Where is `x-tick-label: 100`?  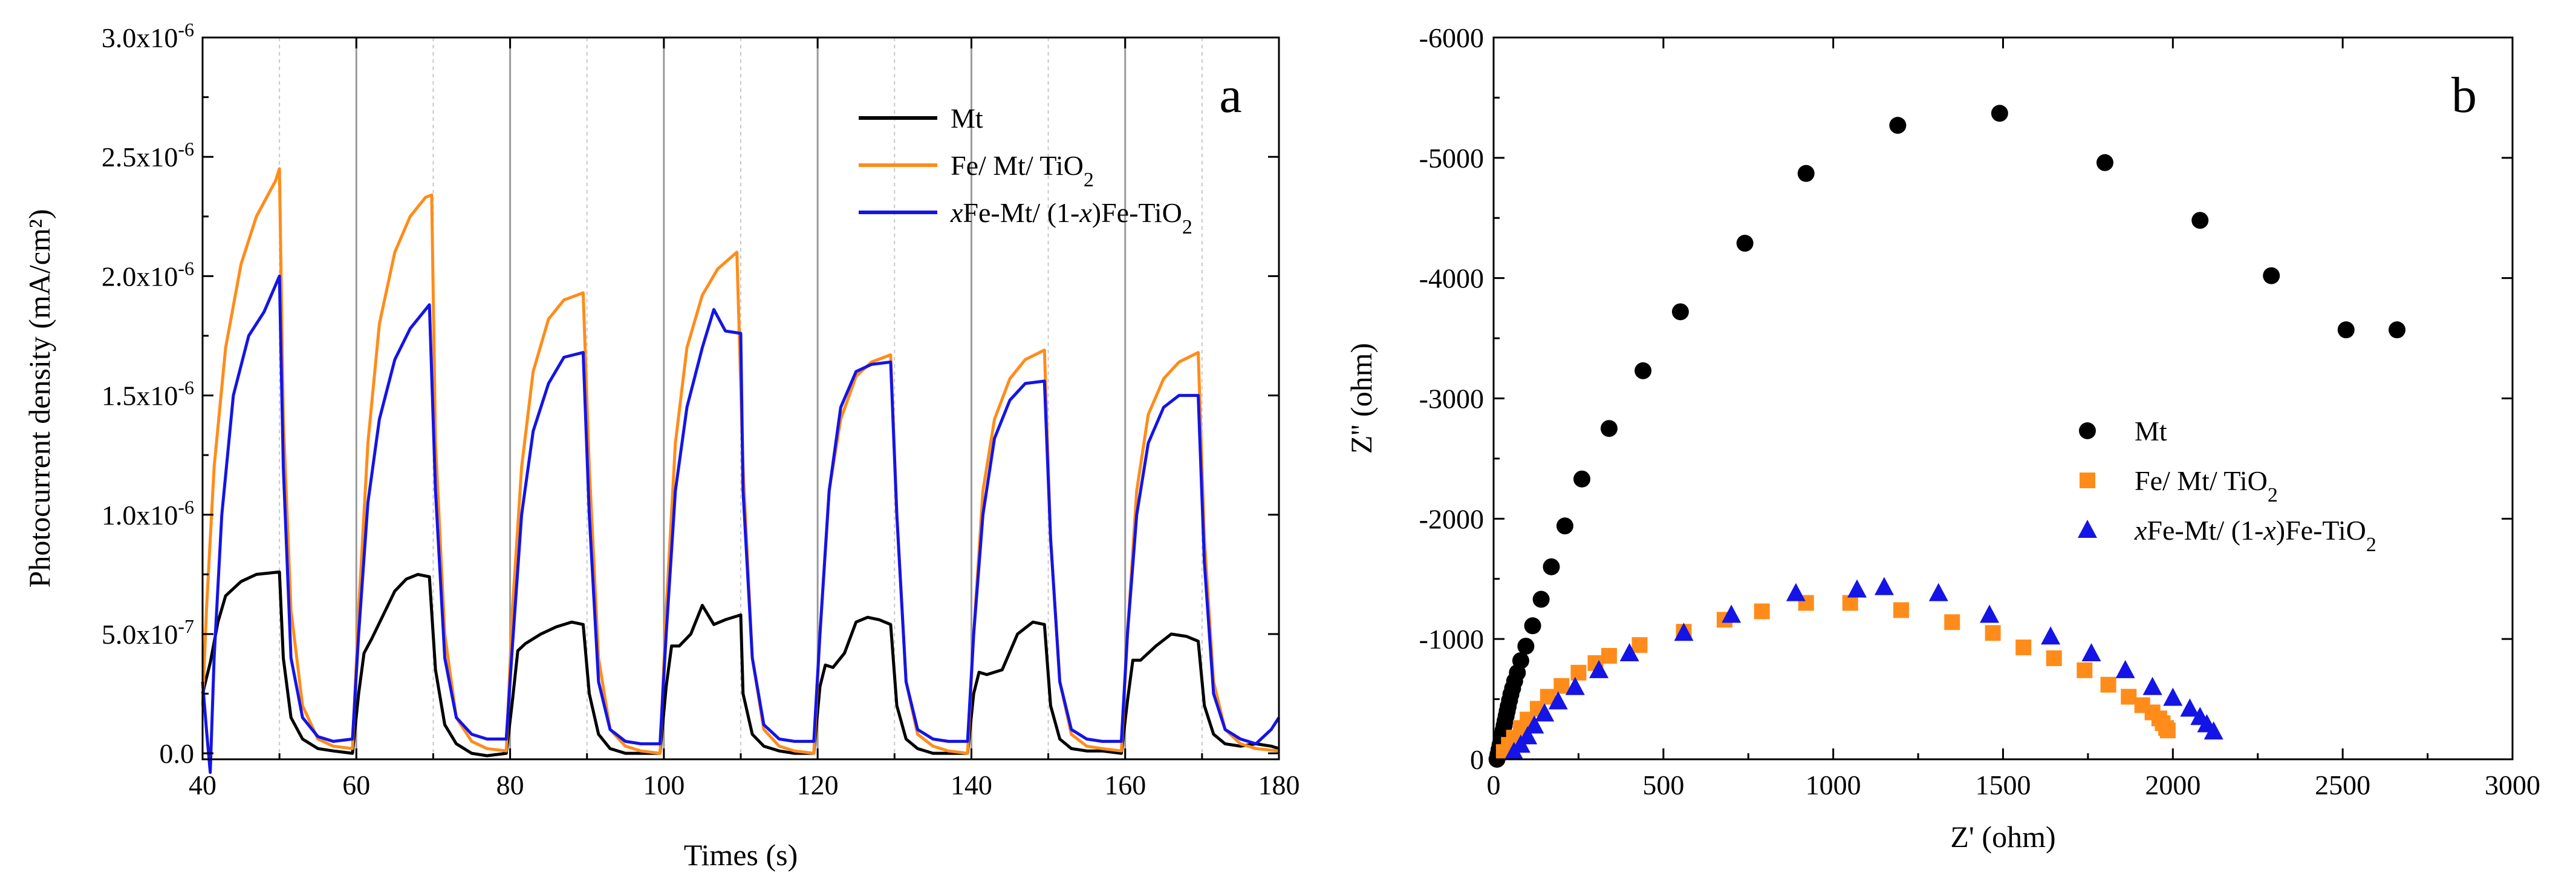
x-tick-label: 100 is located at coordinates (664, 785).